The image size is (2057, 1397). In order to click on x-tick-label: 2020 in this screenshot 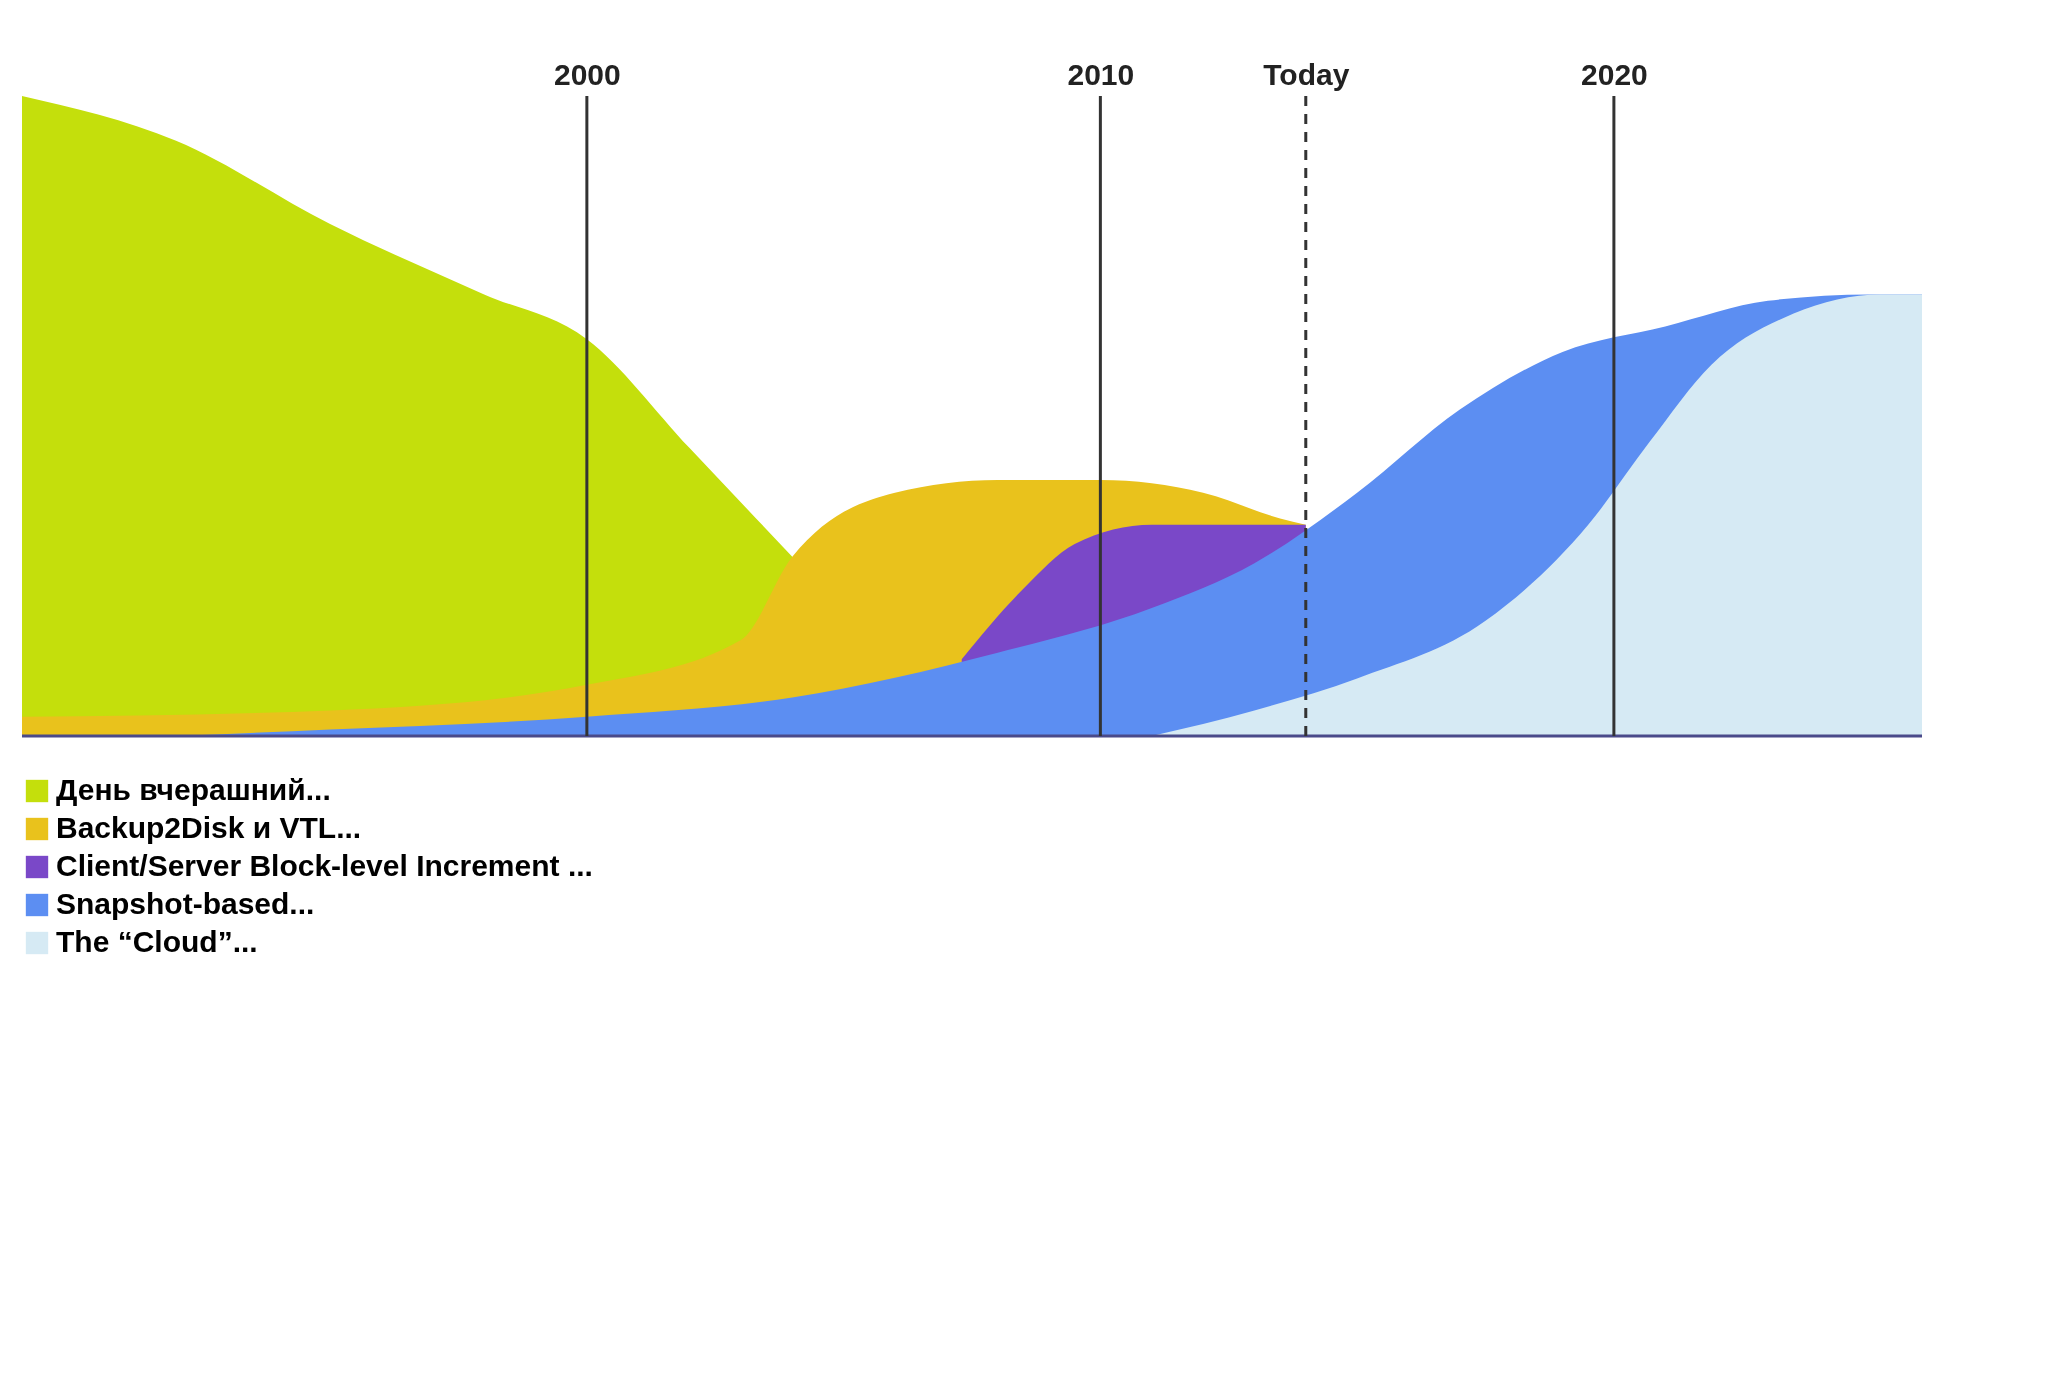, I will do `click(1614, 74)`.